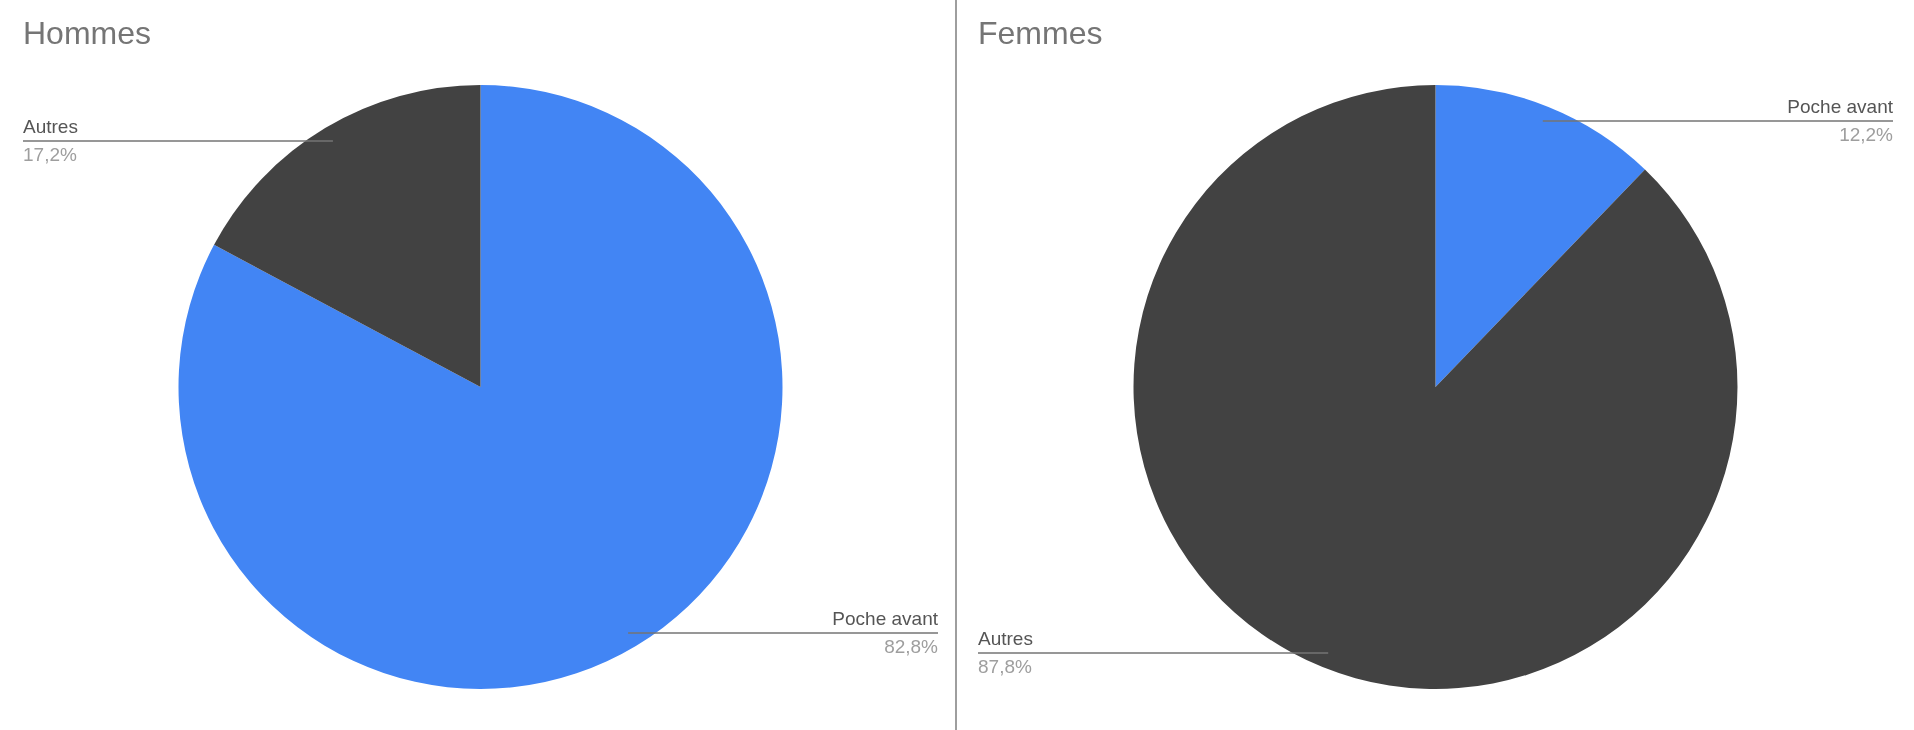 Image resolution: width=1914 pixels, height=730 pixels. I want to click on chart-title: Femmes, so click(1040, 33).